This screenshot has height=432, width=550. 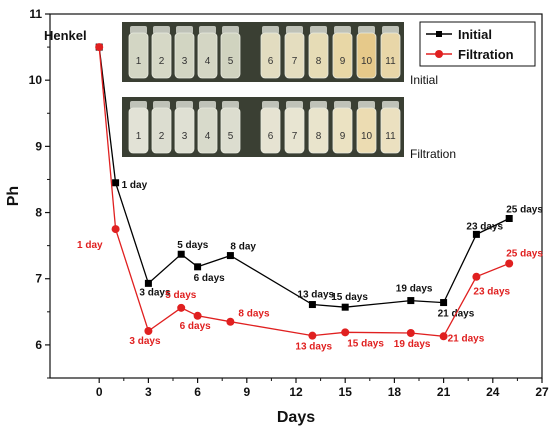 What do you see at coordinates (444, 392) in the screenshot?
I see `x-tick-label: 21` at bounding box center [444, 392].